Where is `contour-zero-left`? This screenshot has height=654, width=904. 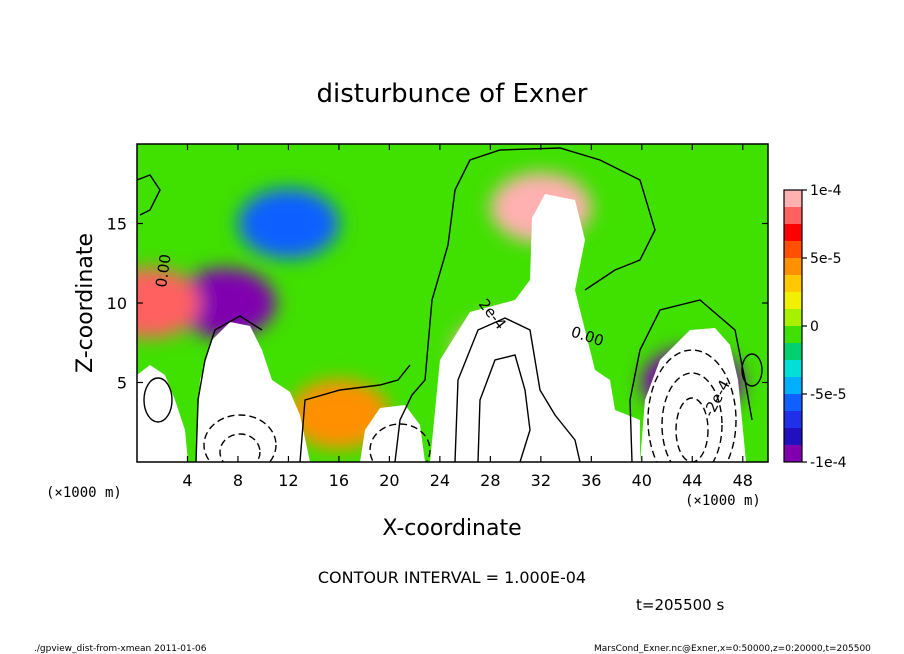
contour-zero-left is located at coordinates (229, 388).